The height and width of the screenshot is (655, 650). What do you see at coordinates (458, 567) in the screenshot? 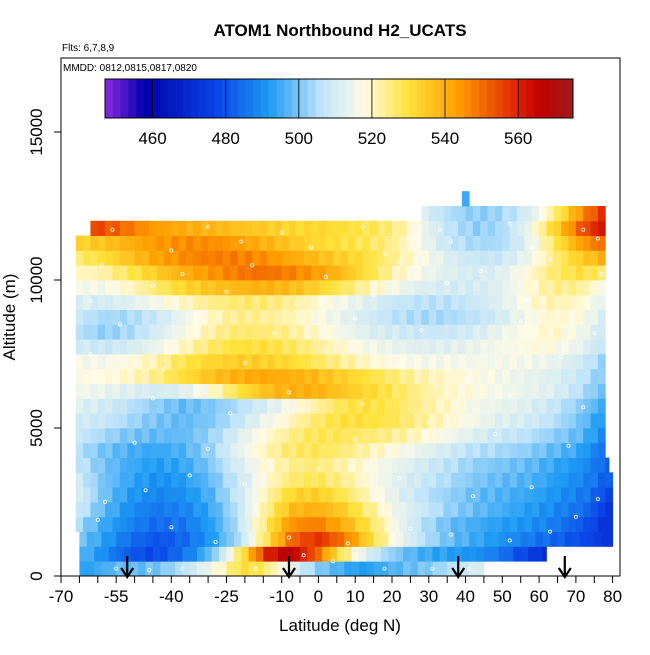
I see `arrow-marker` at bounding box center [458, 567].